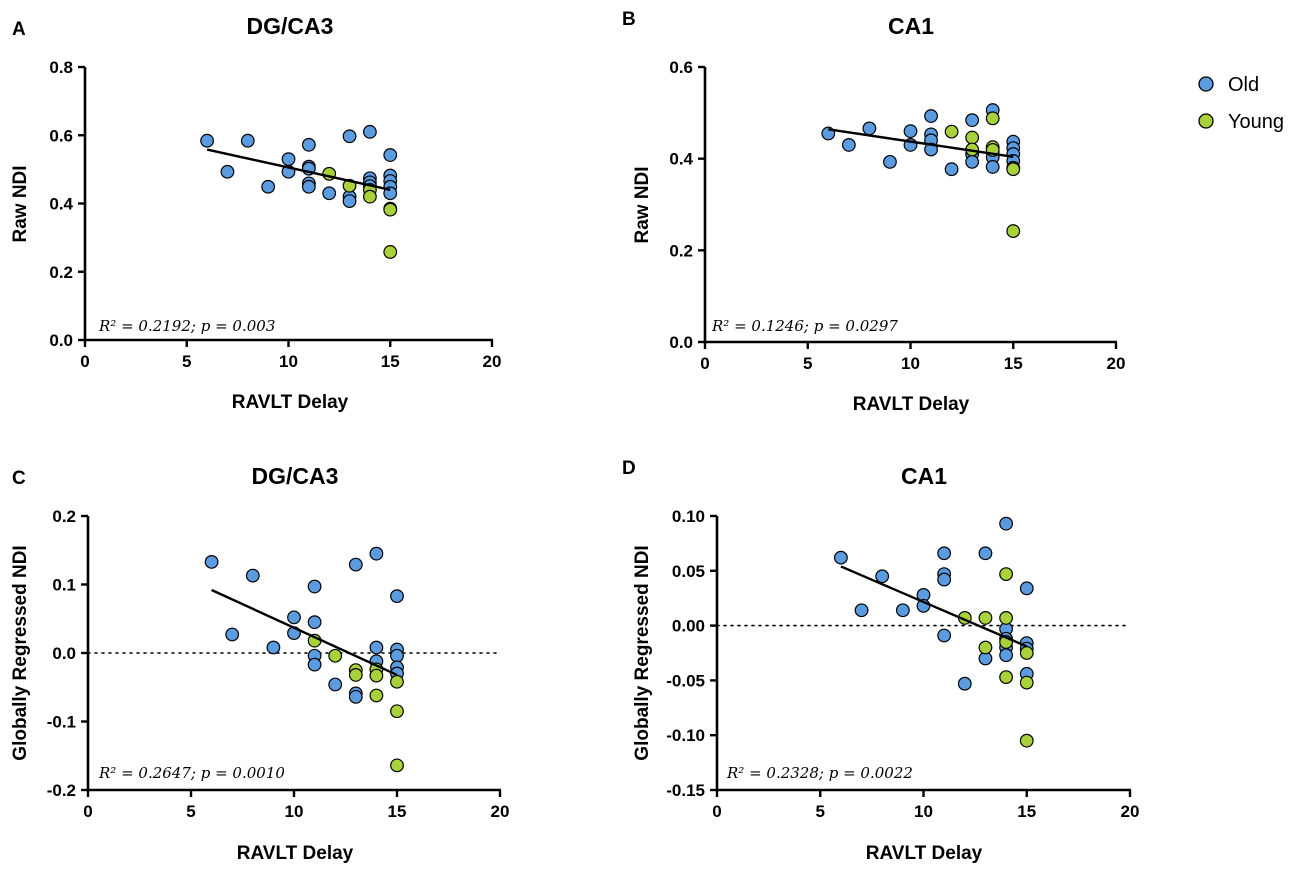  Describe the element at coordinates (995, 657) in the screenshot. I see `panel-d-series-young` at that location.